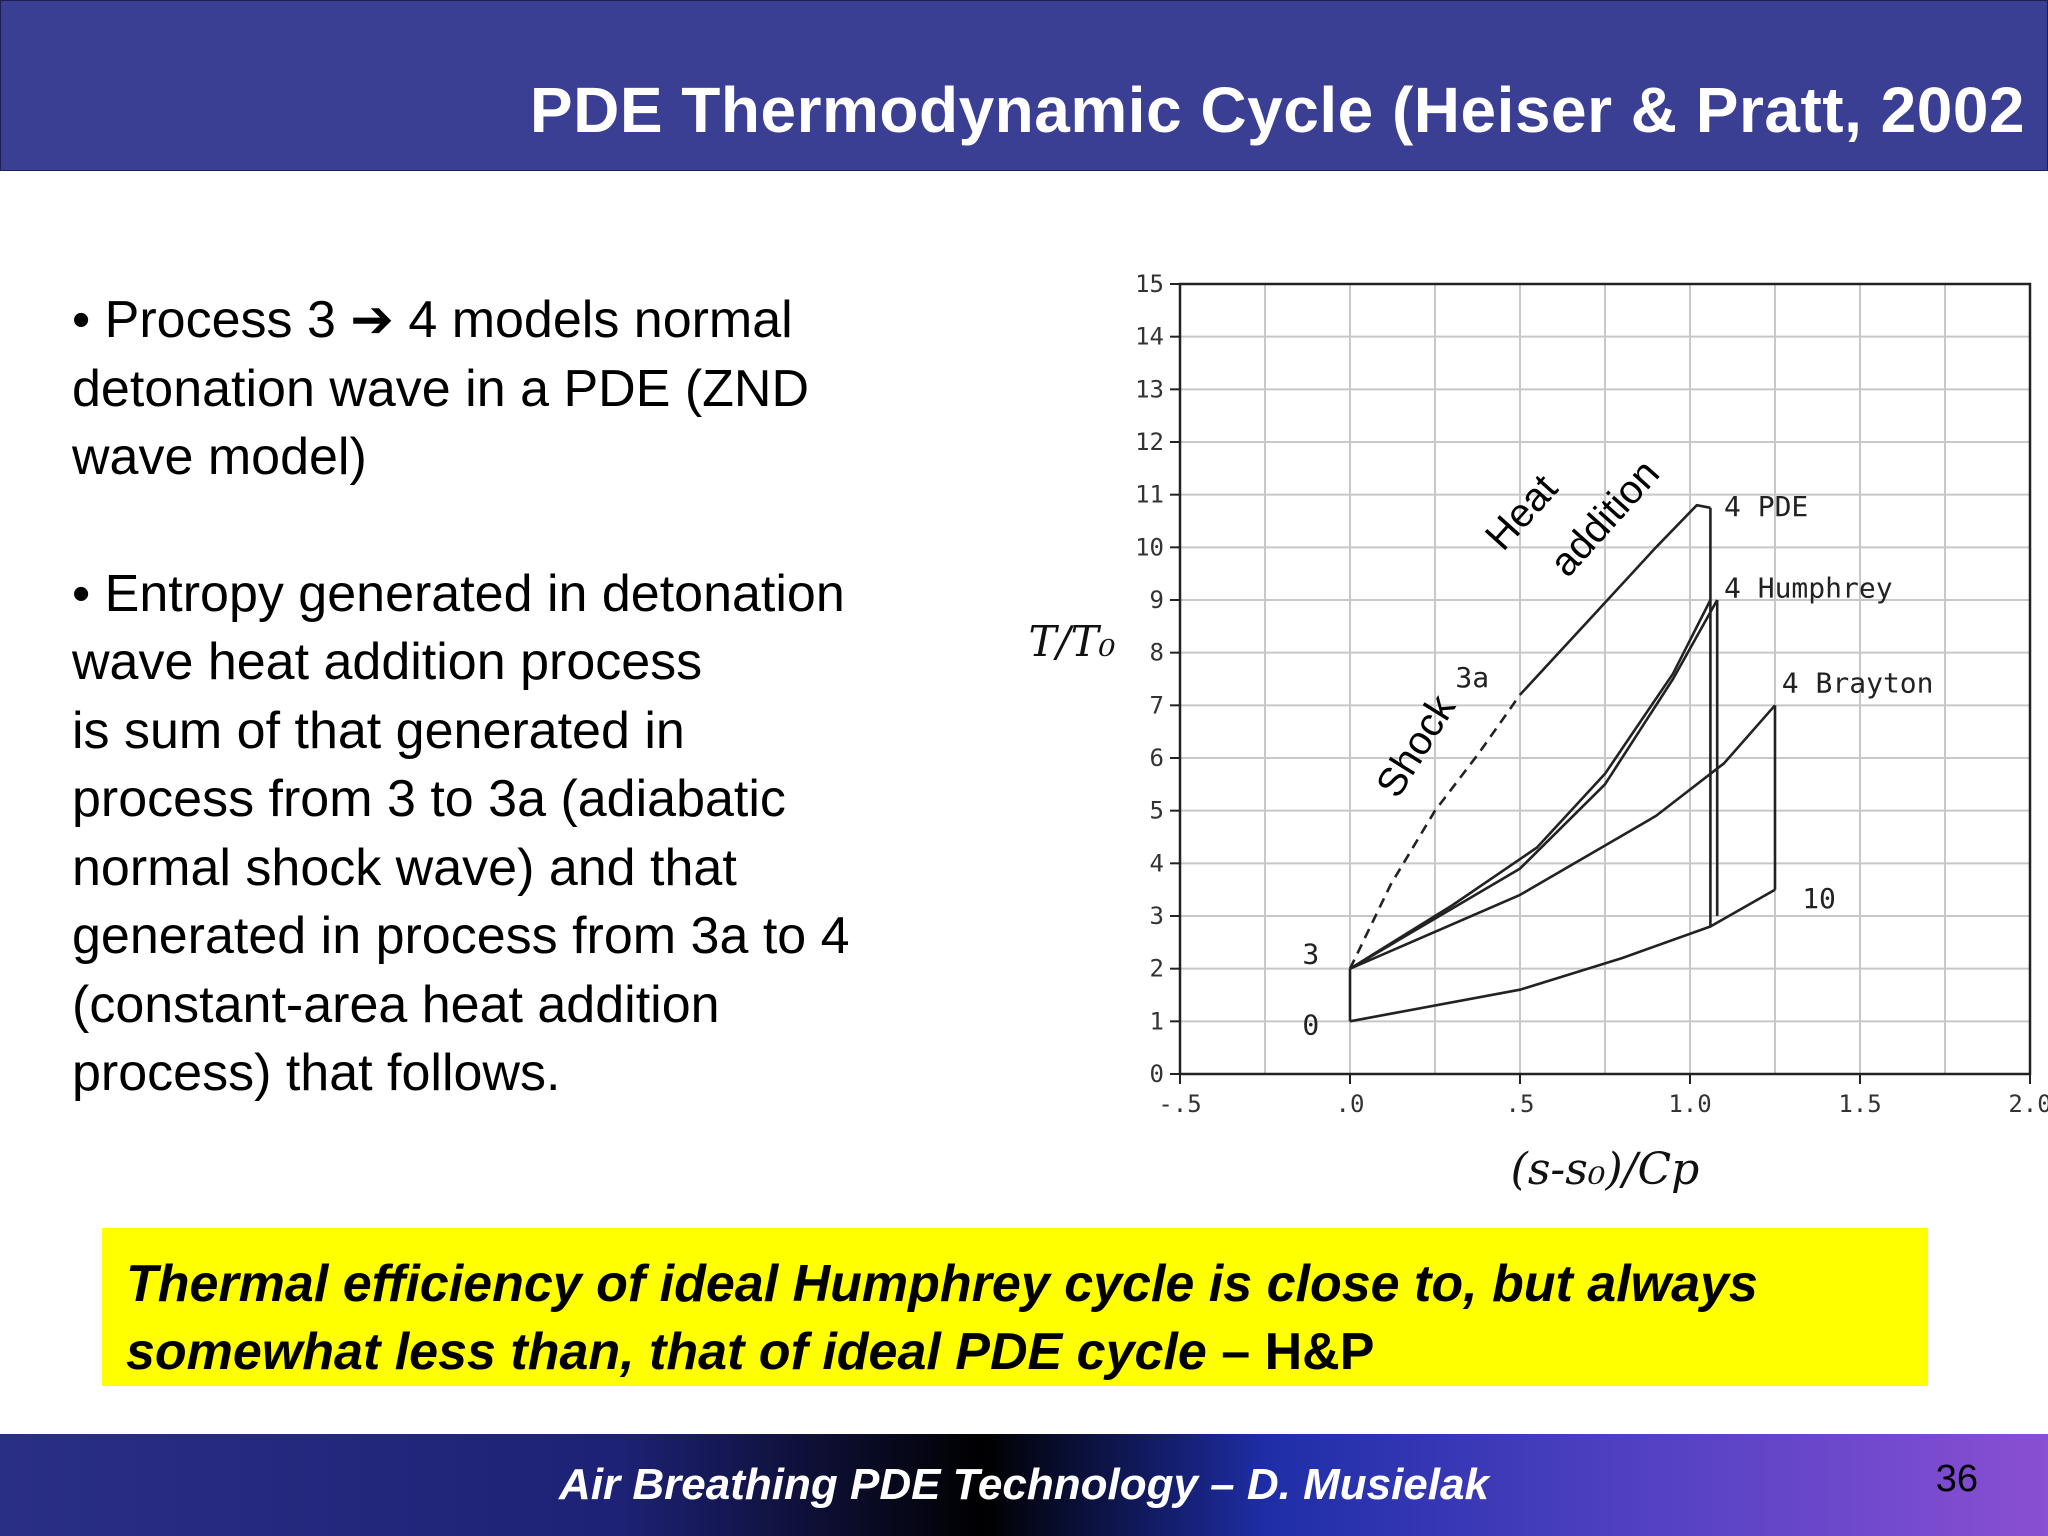 The image size is (2048, 1536). Describe the element at coordinates (1472, 677) in the screenshot. I see `point-label: 3a` at that location.